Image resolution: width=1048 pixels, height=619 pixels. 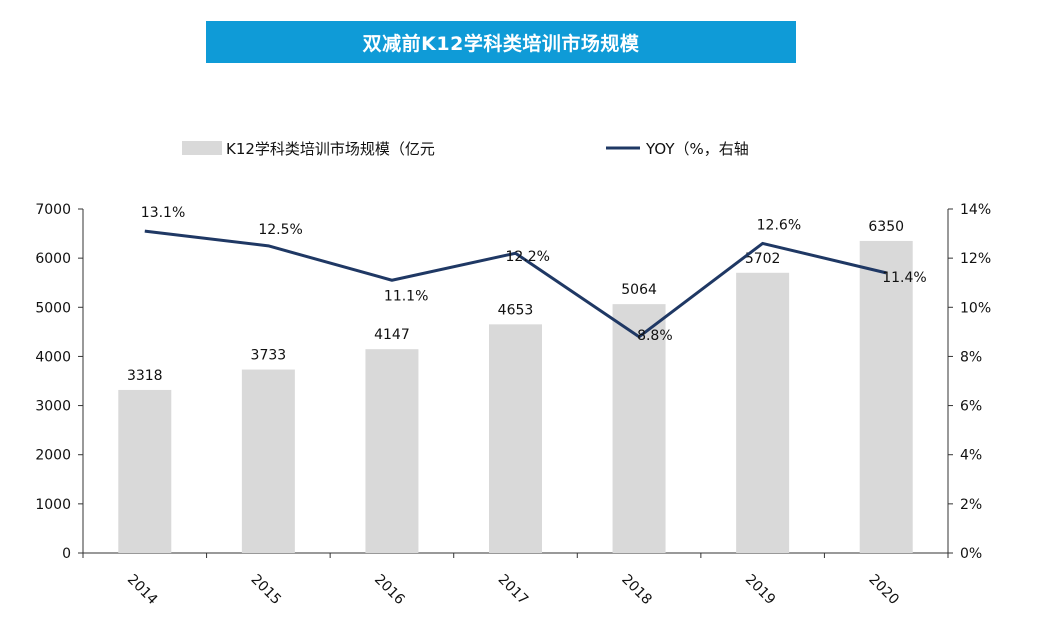 I want to click on x-tick-label: 2018, so click(x=636, y=590).